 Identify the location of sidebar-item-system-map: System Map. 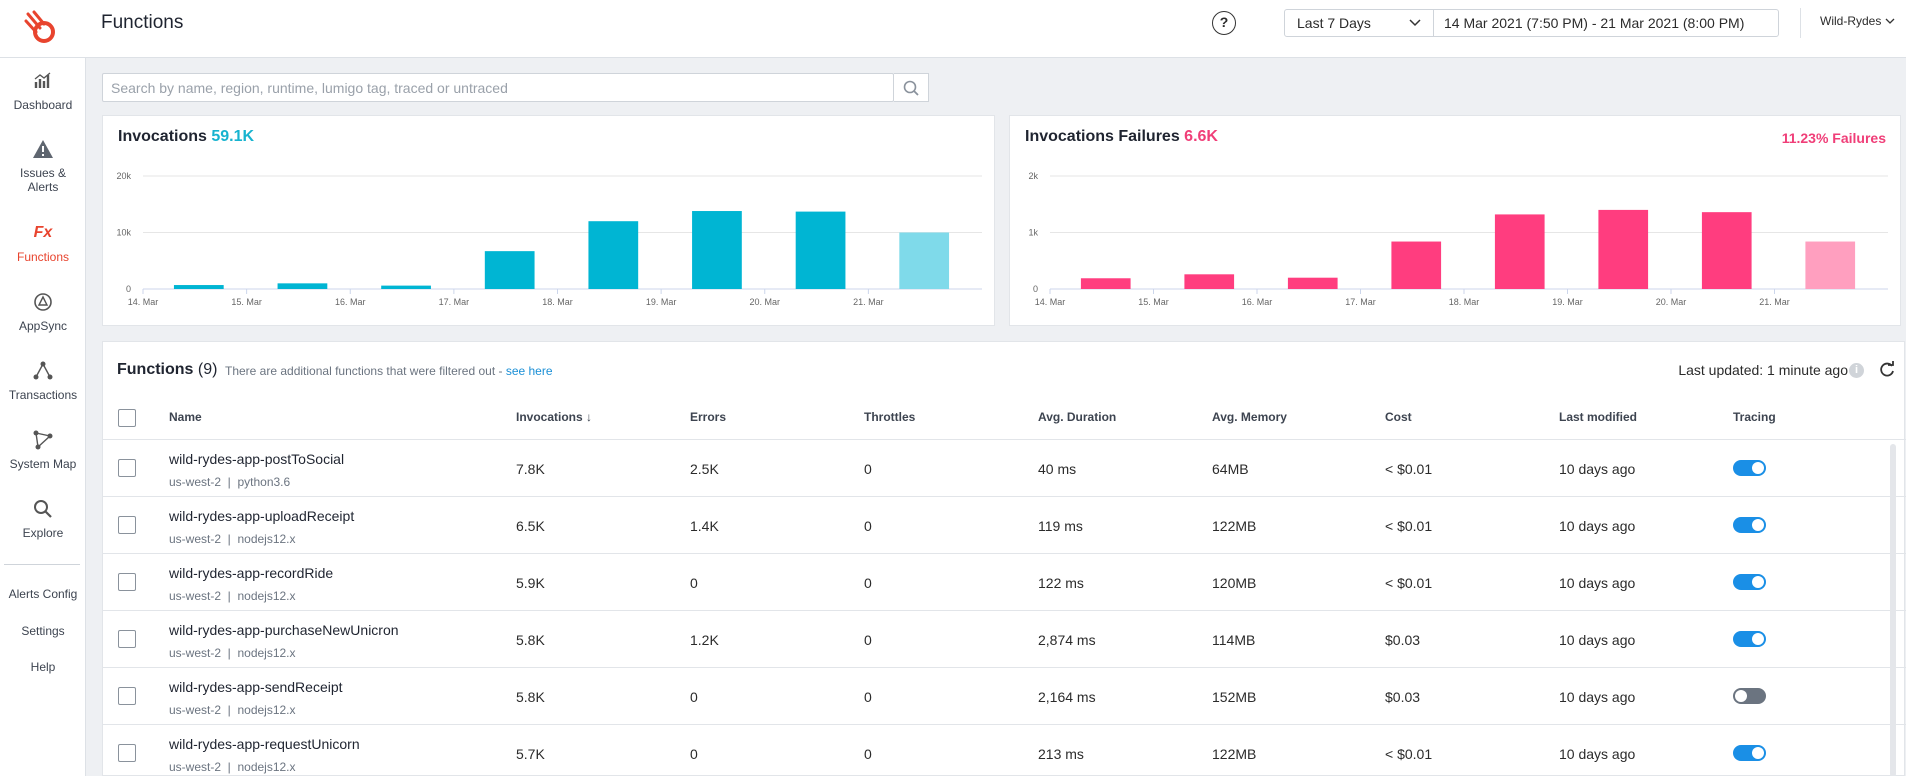
(43, 450).